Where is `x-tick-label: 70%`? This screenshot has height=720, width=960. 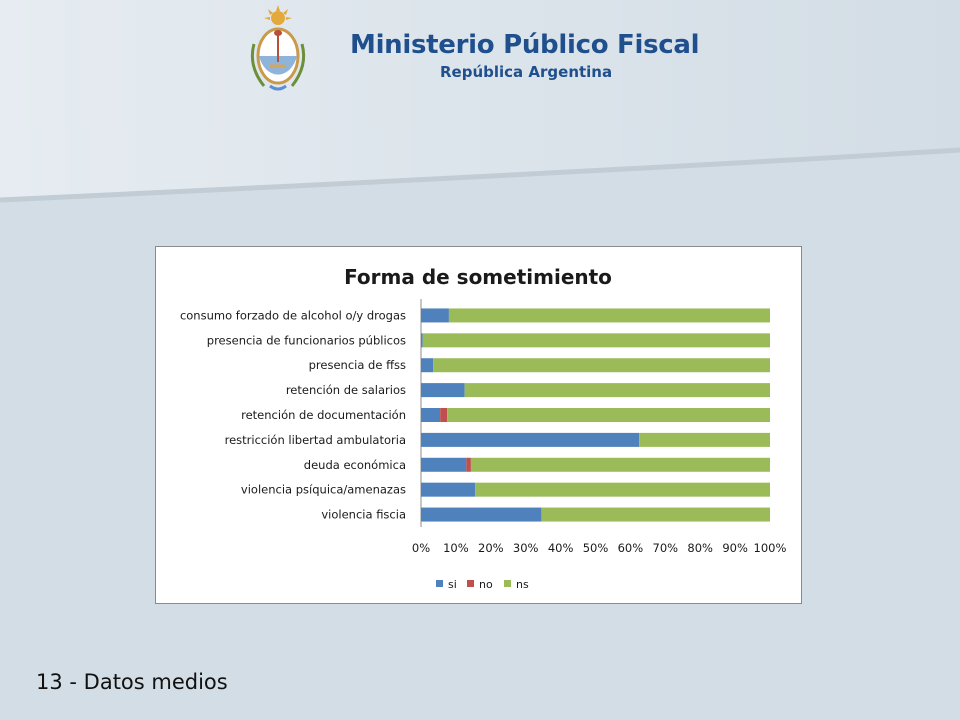 x-tick-label: 70% is located at coordinates (666, 548).